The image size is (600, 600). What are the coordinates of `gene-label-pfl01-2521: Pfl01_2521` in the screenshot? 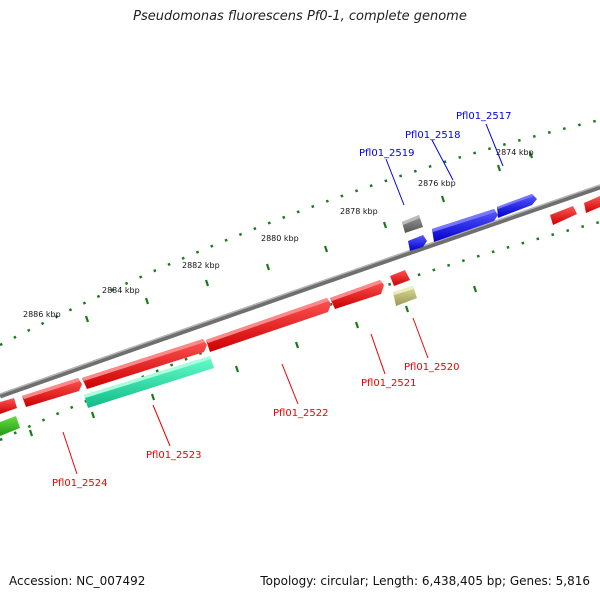 It's located at (389, 383).